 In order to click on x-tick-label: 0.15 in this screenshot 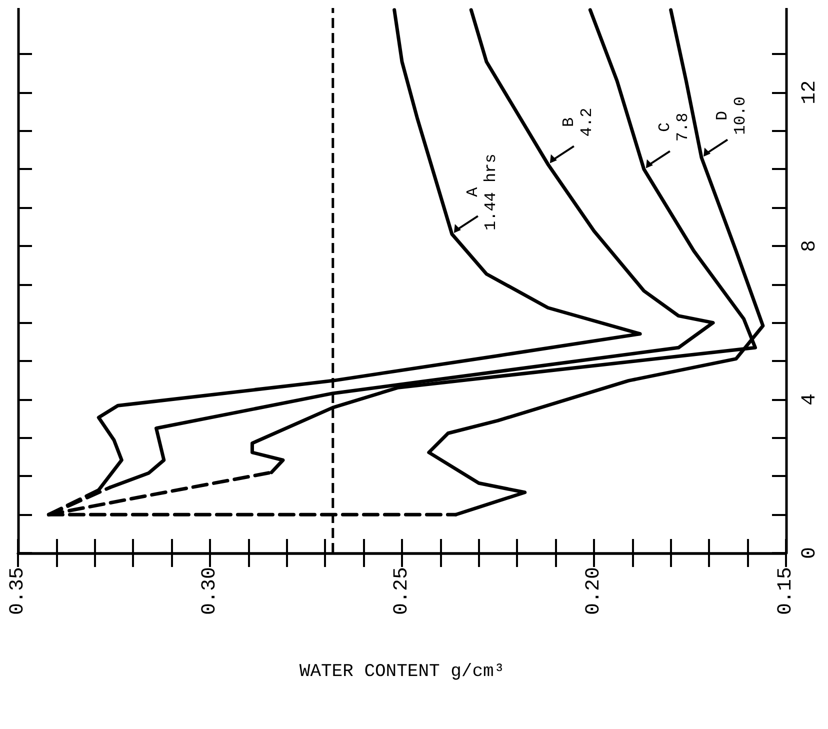, I will do `click(786, 591)`.